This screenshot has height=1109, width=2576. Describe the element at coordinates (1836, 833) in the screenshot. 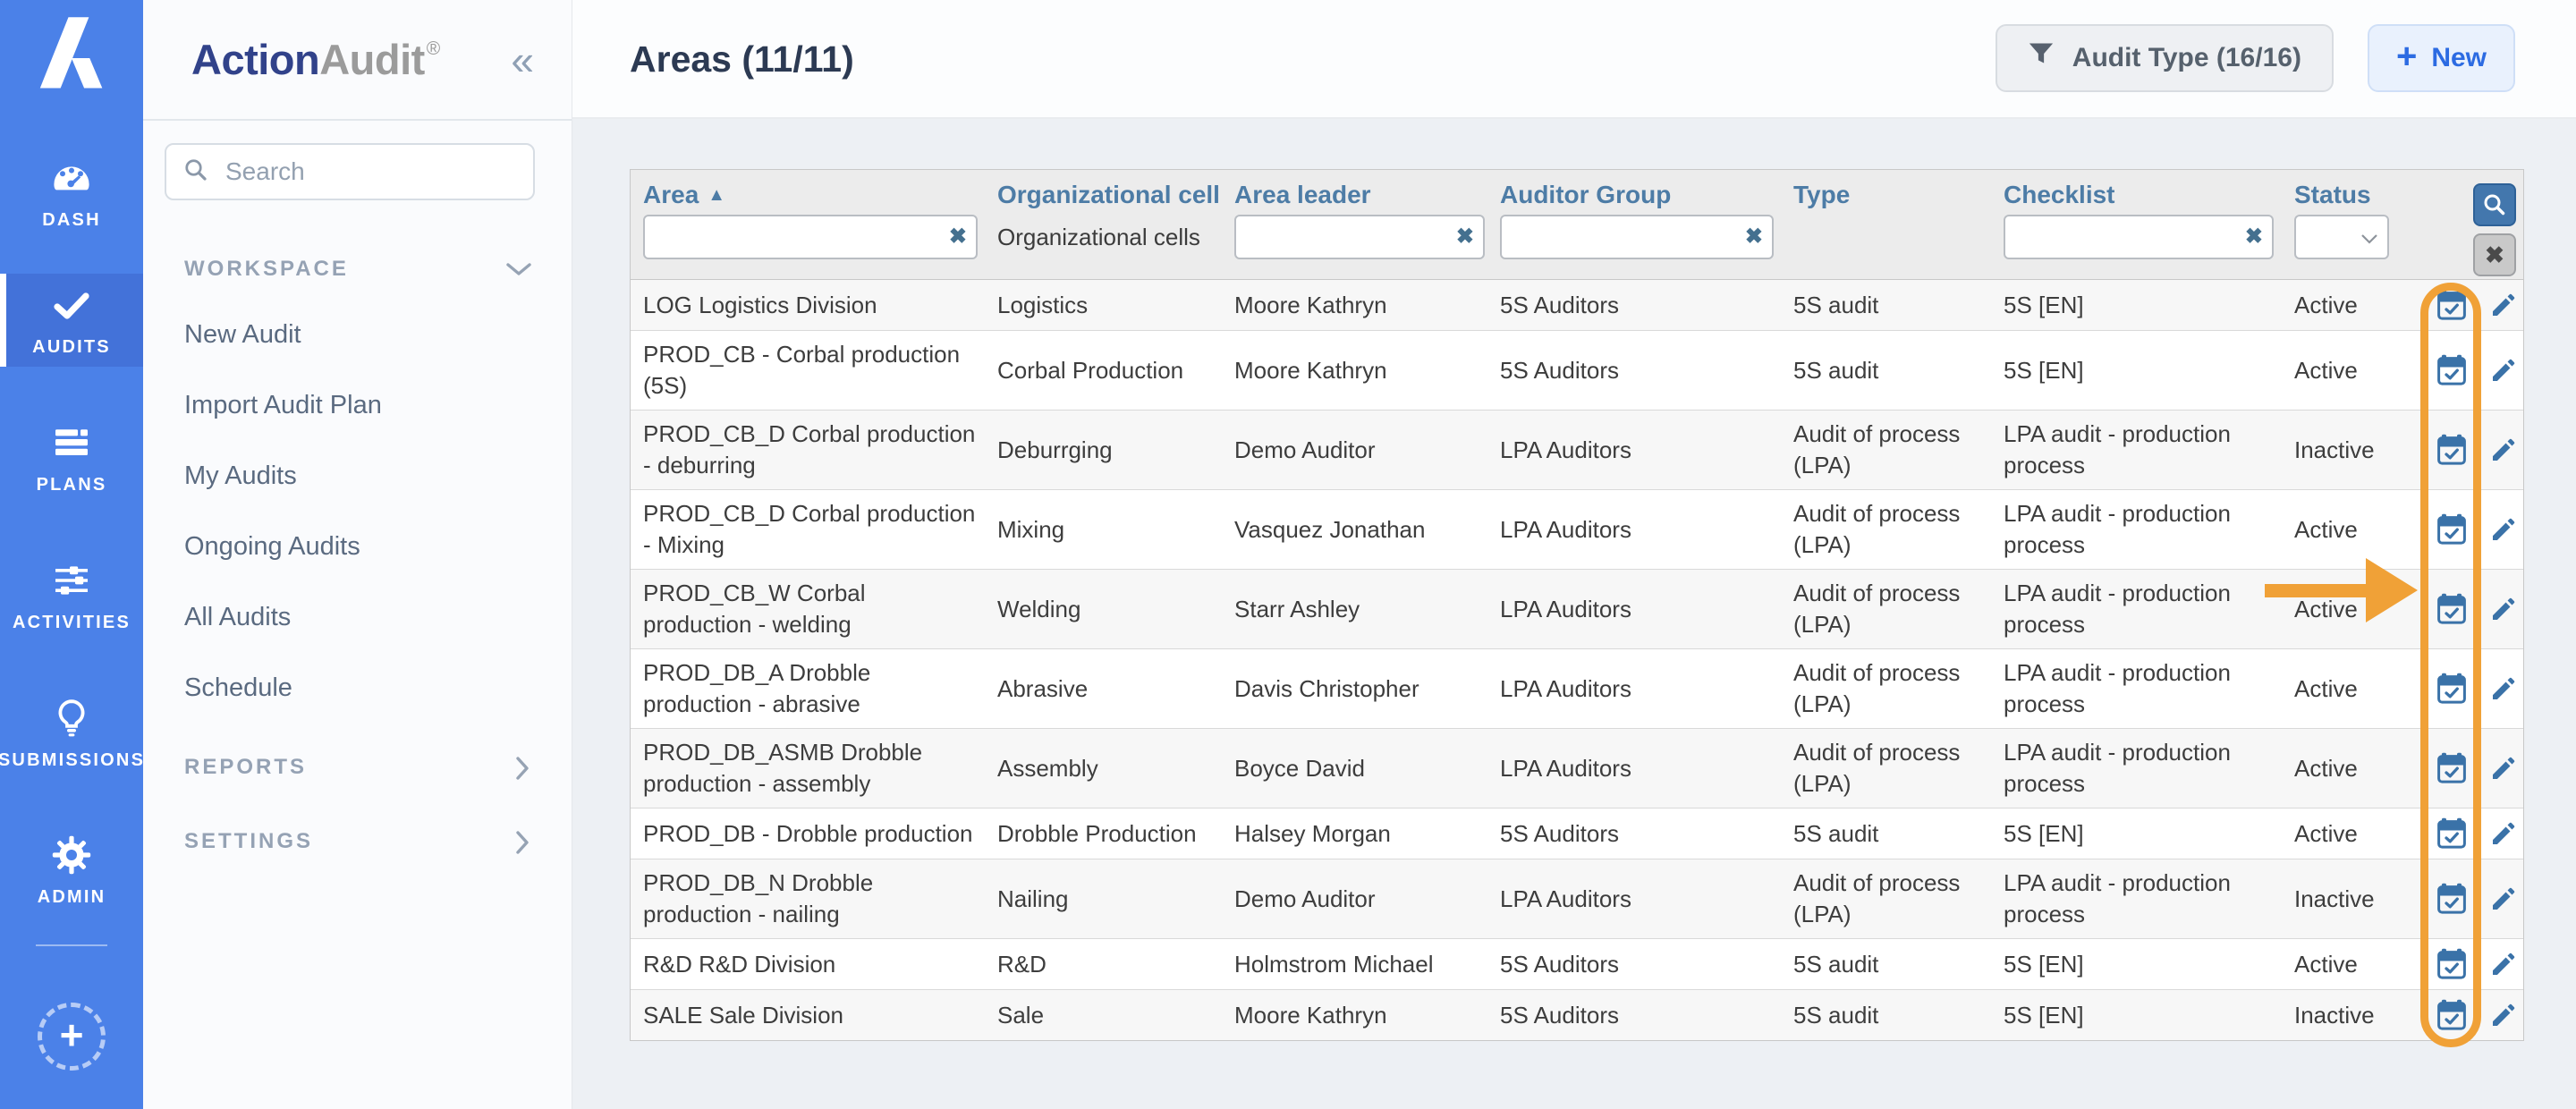

I see `cell-type: 5S audit` at that location.